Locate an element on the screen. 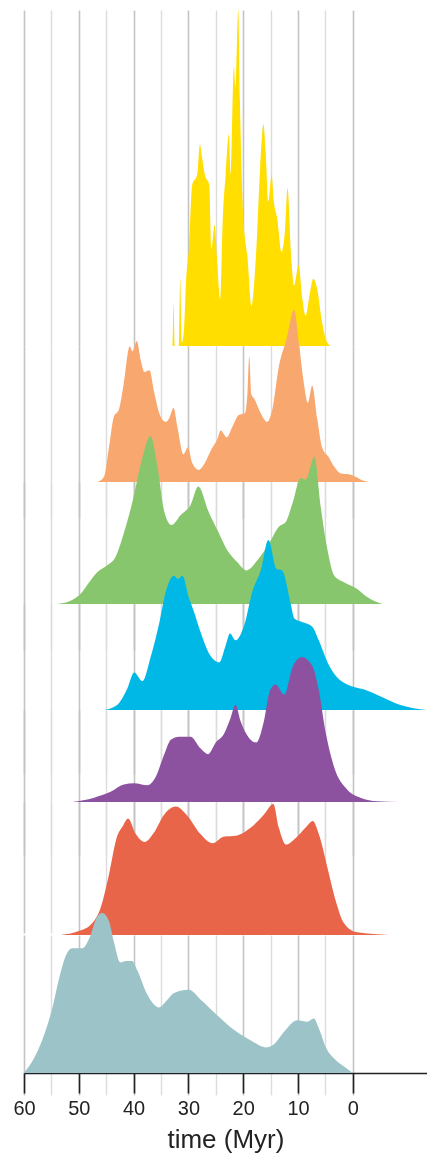 The height and width of the screenshot is (1175, 427). x-tick-label: 10 is located at coordinates (298, 1108).